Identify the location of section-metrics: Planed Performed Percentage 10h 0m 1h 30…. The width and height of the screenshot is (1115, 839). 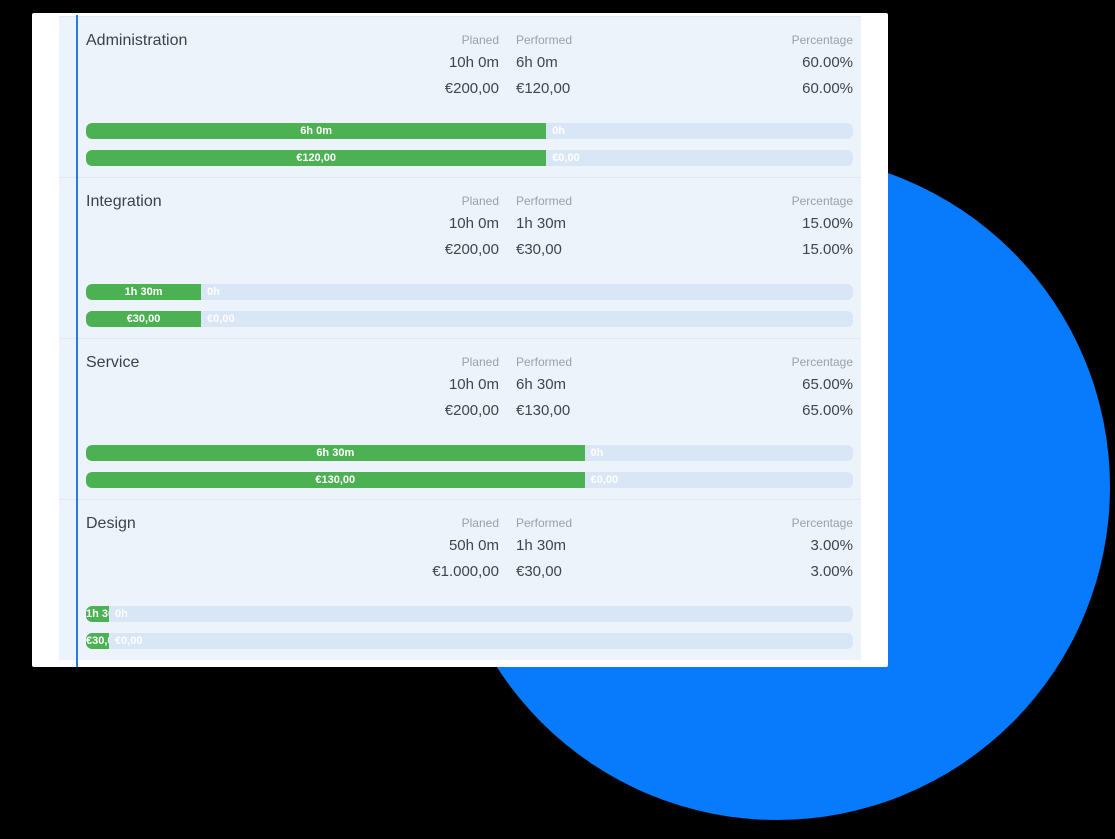
(631, 227).